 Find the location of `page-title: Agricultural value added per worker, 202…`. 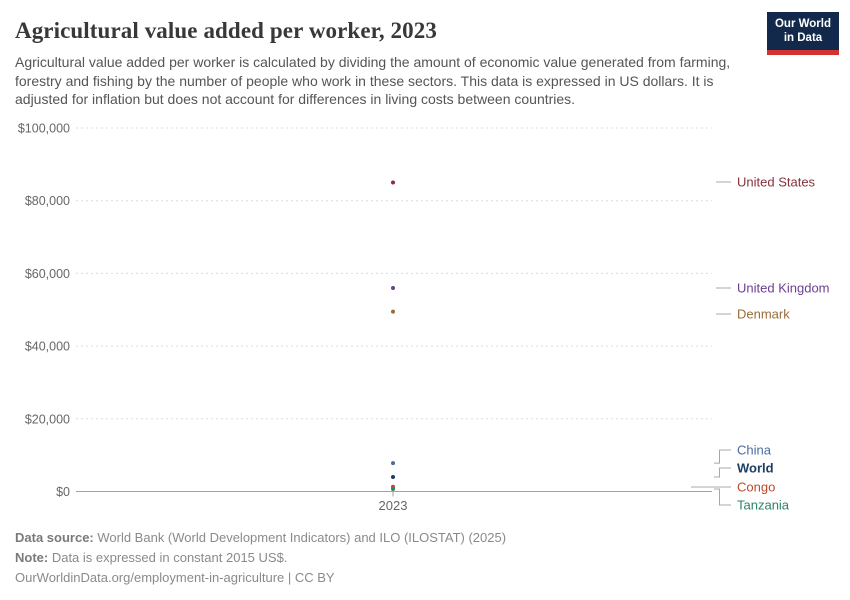

page-title: Agricultural value added per worker, 202… is located at coordinates (226, 30).